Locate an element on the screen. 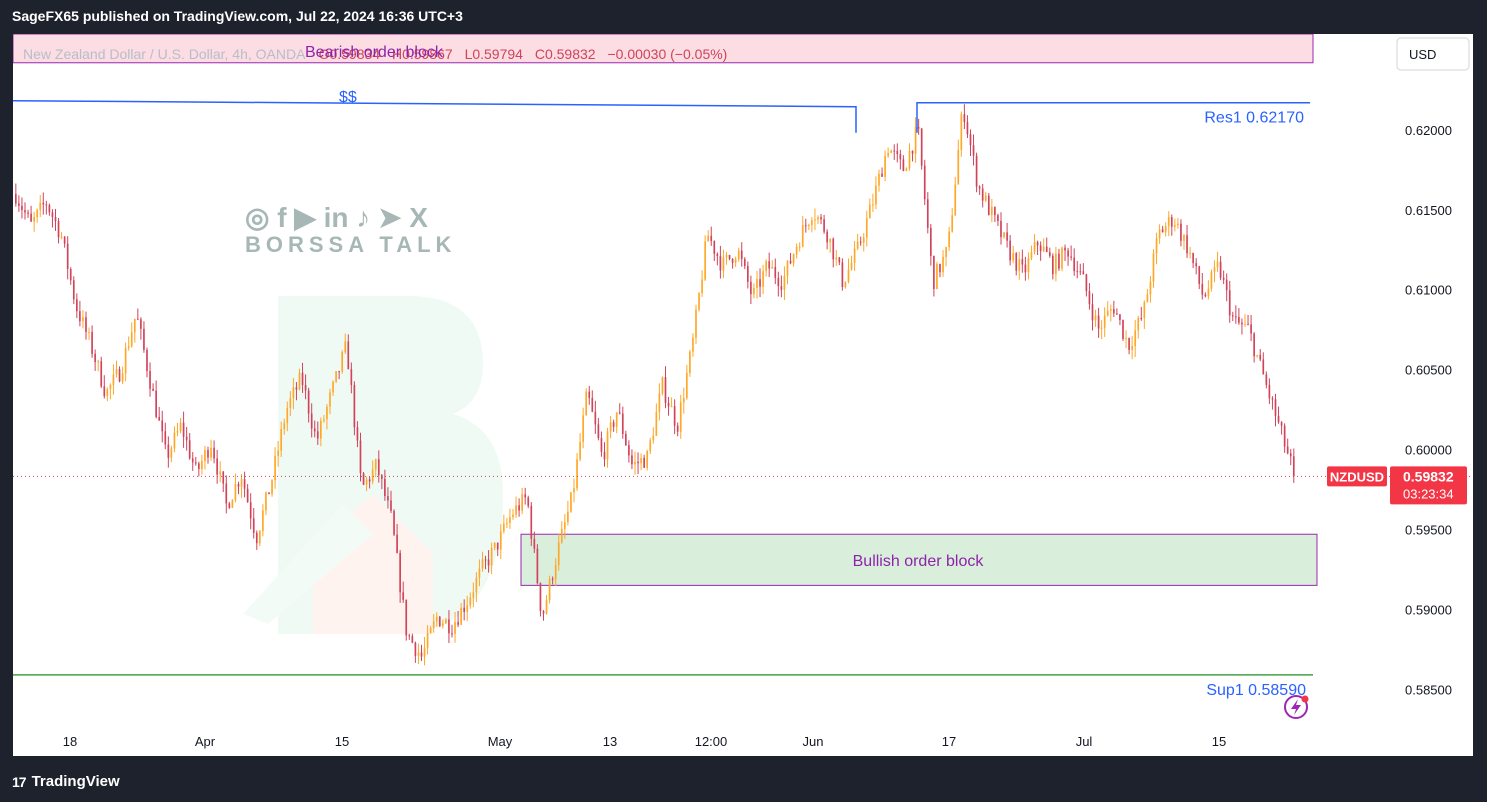 This screenshot has width=1487, height=802. currency-button: USD is located at coordinates (1433, 54).